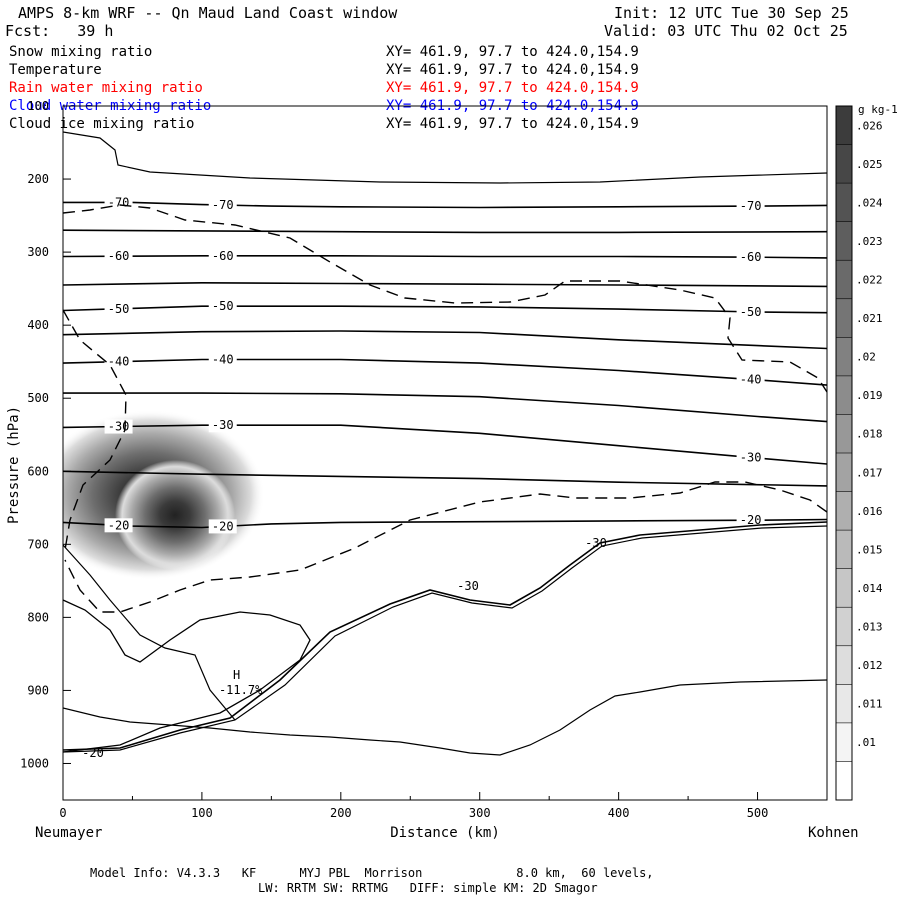  I want to click on field-range-cloud-ice: XY= 461.9, 97.7 to 424.0,154.9, so click(512, 124).